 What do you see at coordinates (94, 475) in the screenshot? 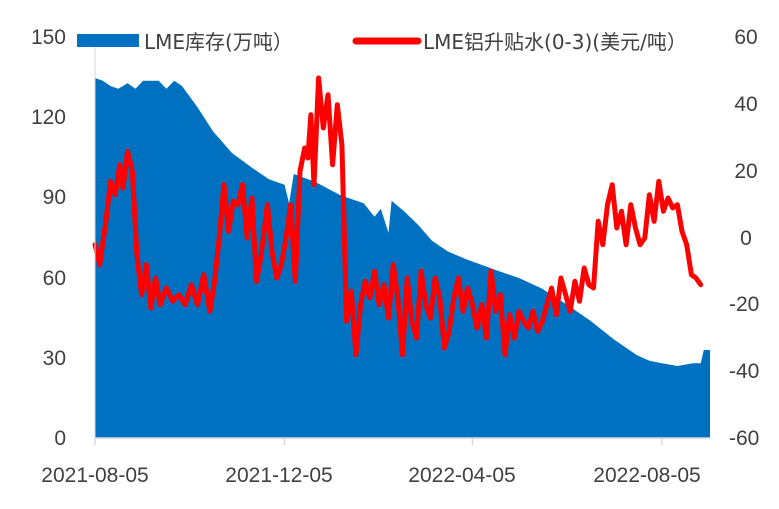
I see `x-tick-label-2021-08-05: 2021-08-05` at bounding box center [94, 475].